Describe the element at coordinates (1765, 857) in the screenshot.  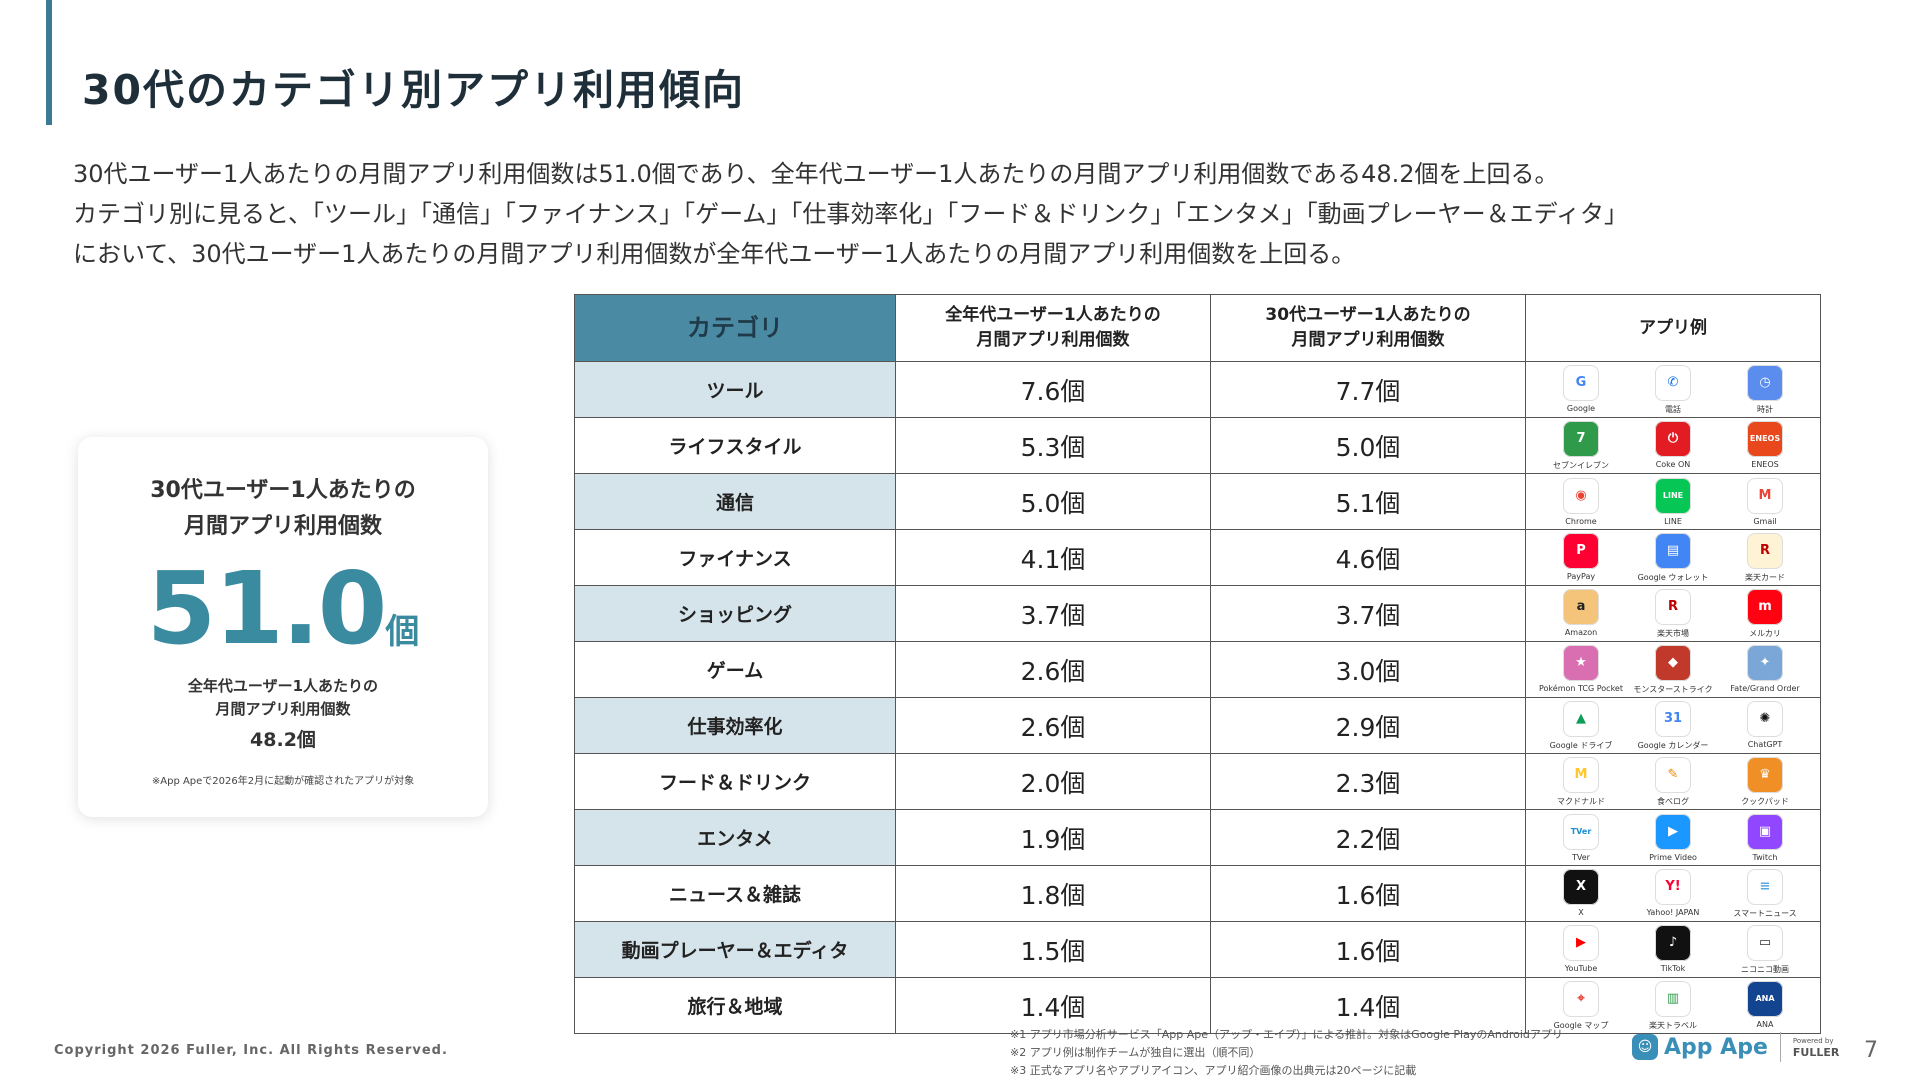
I see `app-name: Twitch` at that location.